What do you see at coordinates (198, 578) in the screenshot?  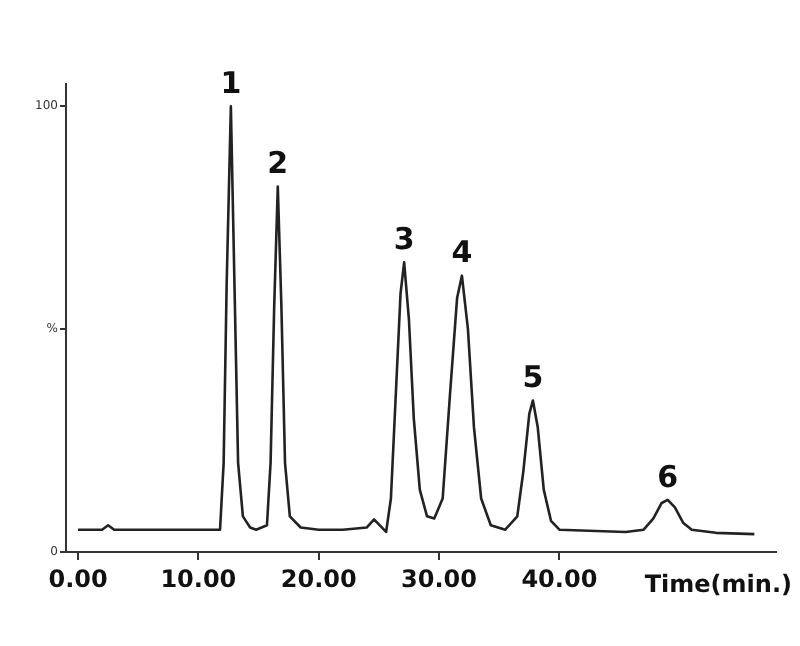 I see `x-tick-label: 10.00` at bounding box center [198, 578].